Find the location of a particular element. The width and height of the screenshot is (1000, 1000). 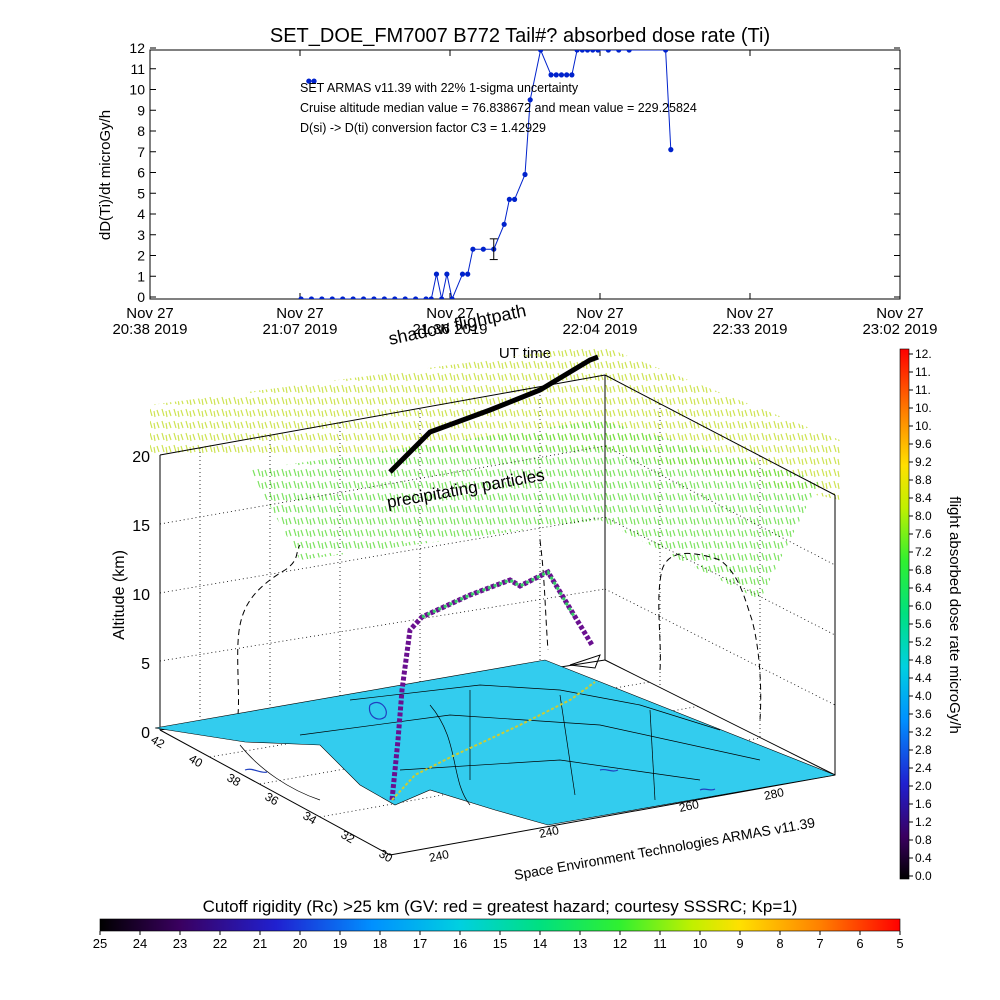

dose-tick-label: 6.0 is located at coordinates (923, 606).